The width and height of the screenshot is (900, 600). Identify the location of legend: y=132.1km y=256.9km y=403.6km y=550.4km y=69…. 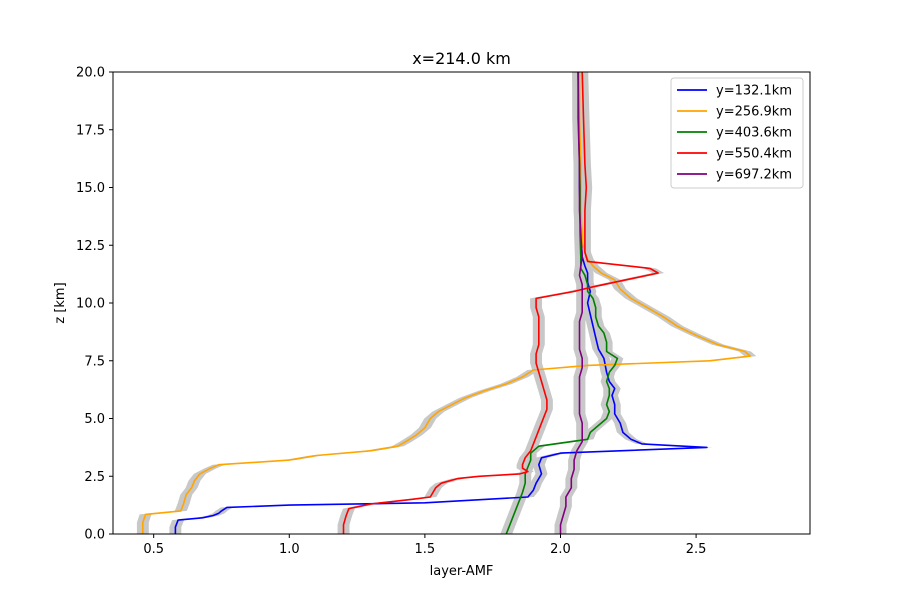
(737, 133).